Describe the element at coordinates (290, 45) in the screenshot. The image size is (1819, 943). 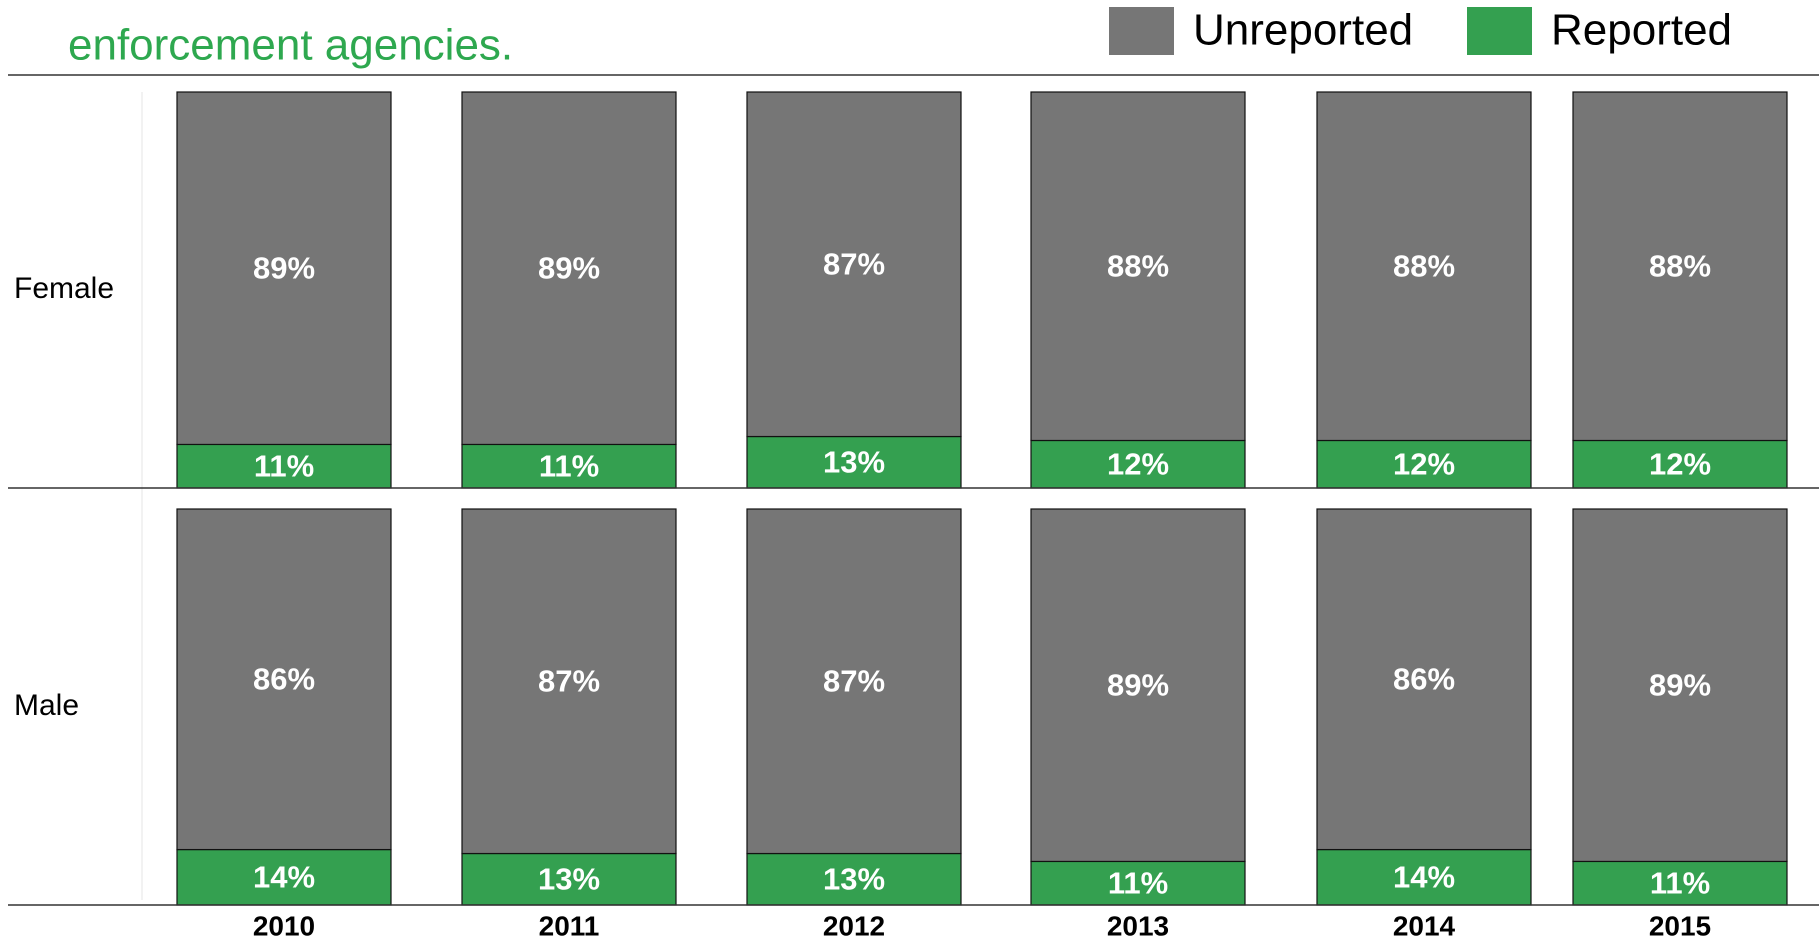
I see `chart-title: enforcement agencies.` at that location.